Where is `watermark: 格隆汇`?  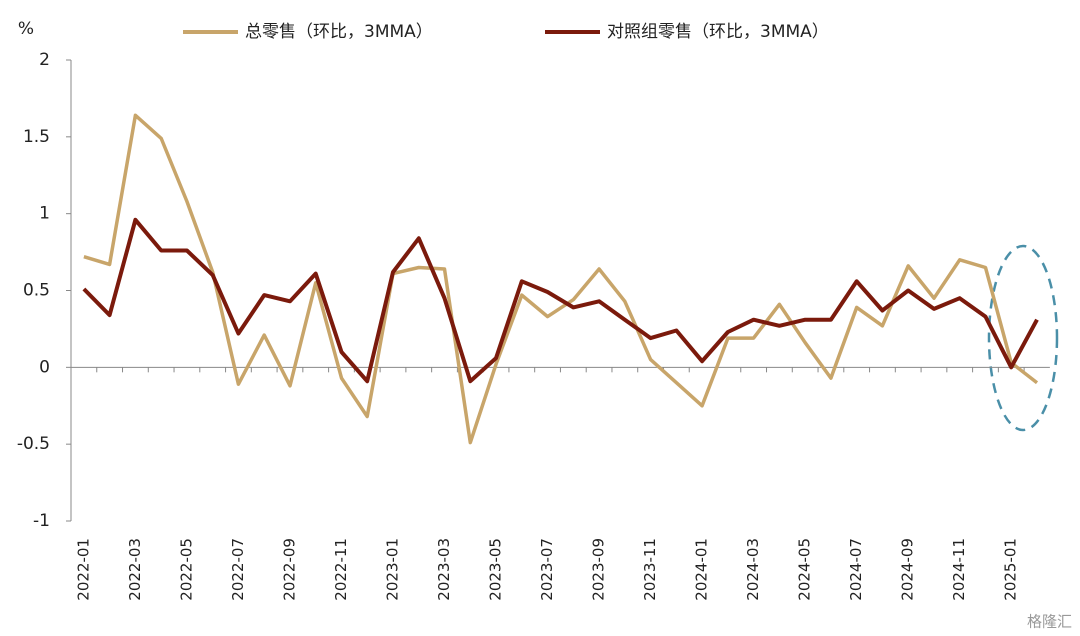 watermark: 格隆汇 is located at coordinates (1049, 622).